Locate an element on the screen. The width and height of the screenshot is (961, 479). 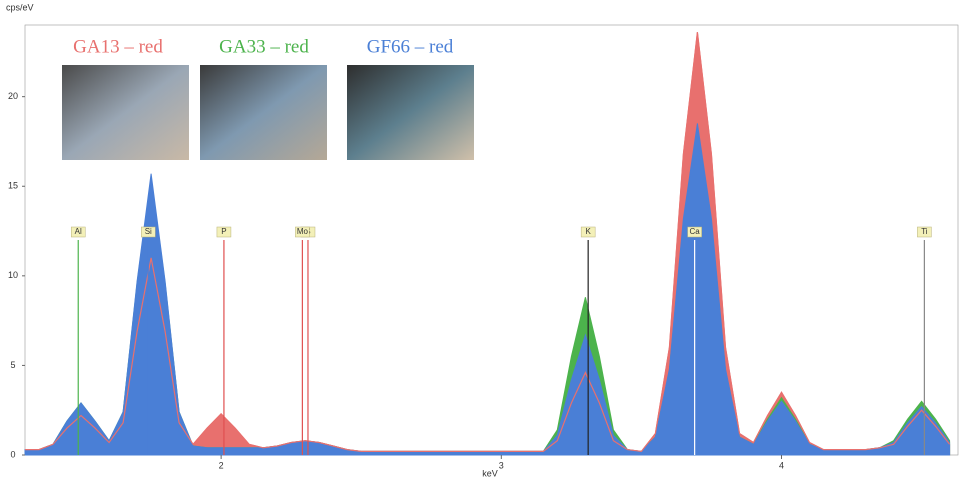
y-tick-label: 20 is located at coordinates (13, 96).